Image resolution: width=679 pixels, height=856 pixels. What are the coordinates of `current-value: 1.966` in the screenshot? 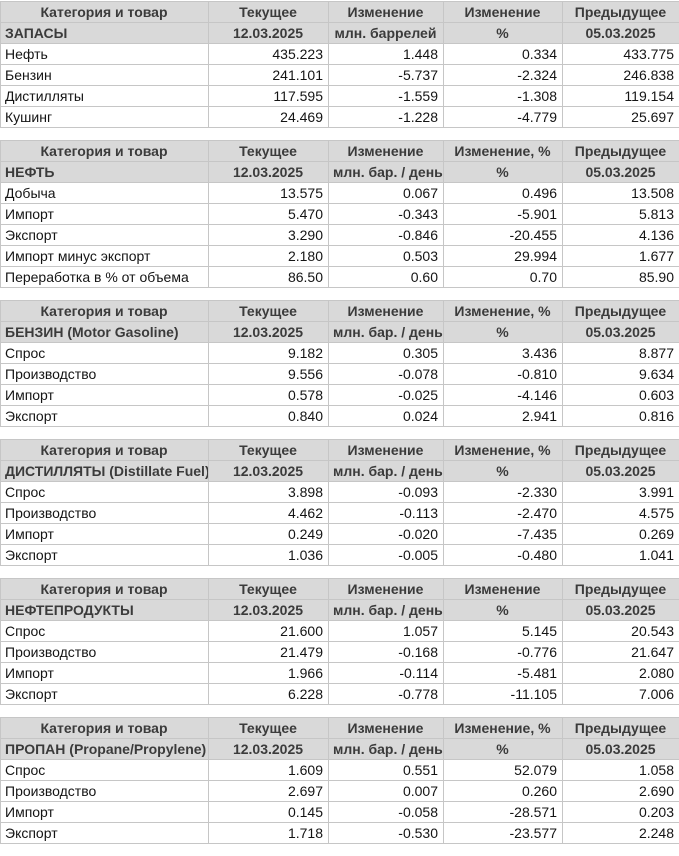 It's located at (269, 673).